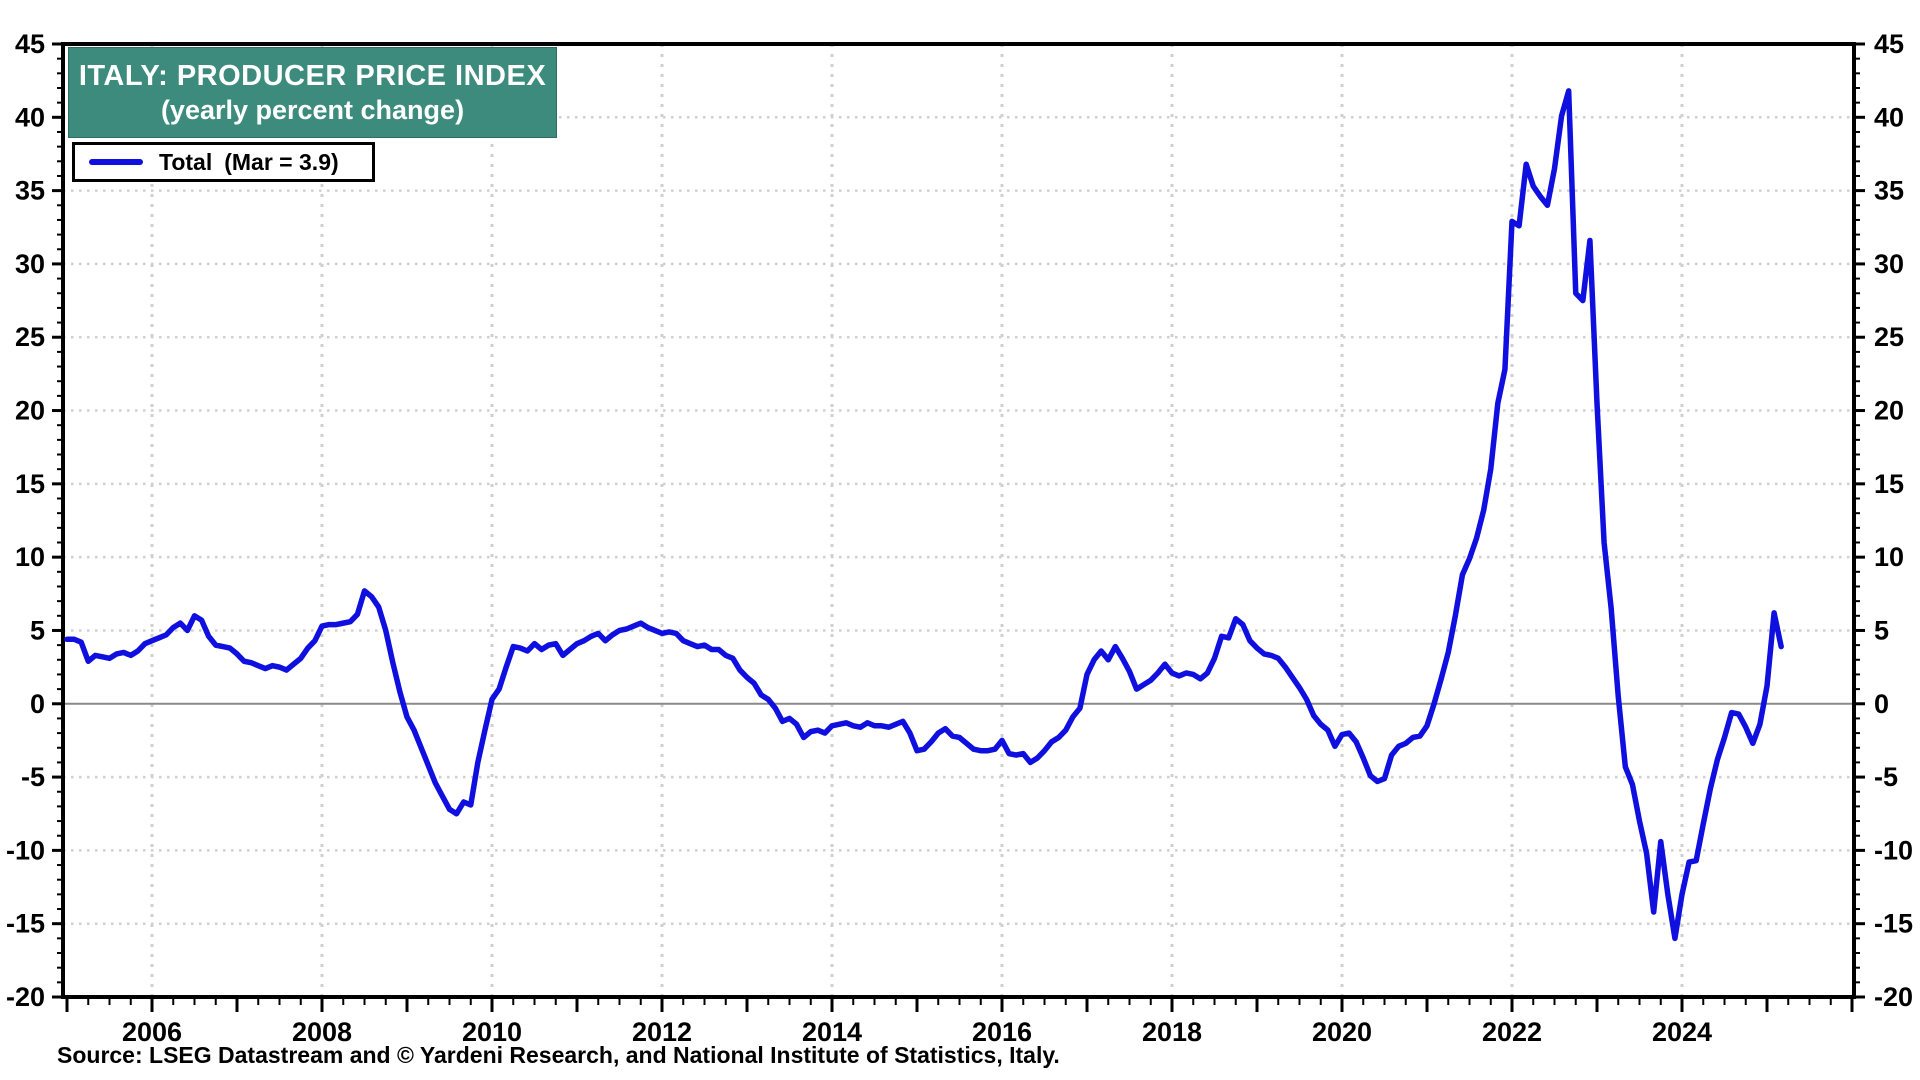 This screenshot has height=1080, width=1920. Describe the element at coordinates (30, 117) in the screenshot. I see `y-axis-label-left: 40` at that location.